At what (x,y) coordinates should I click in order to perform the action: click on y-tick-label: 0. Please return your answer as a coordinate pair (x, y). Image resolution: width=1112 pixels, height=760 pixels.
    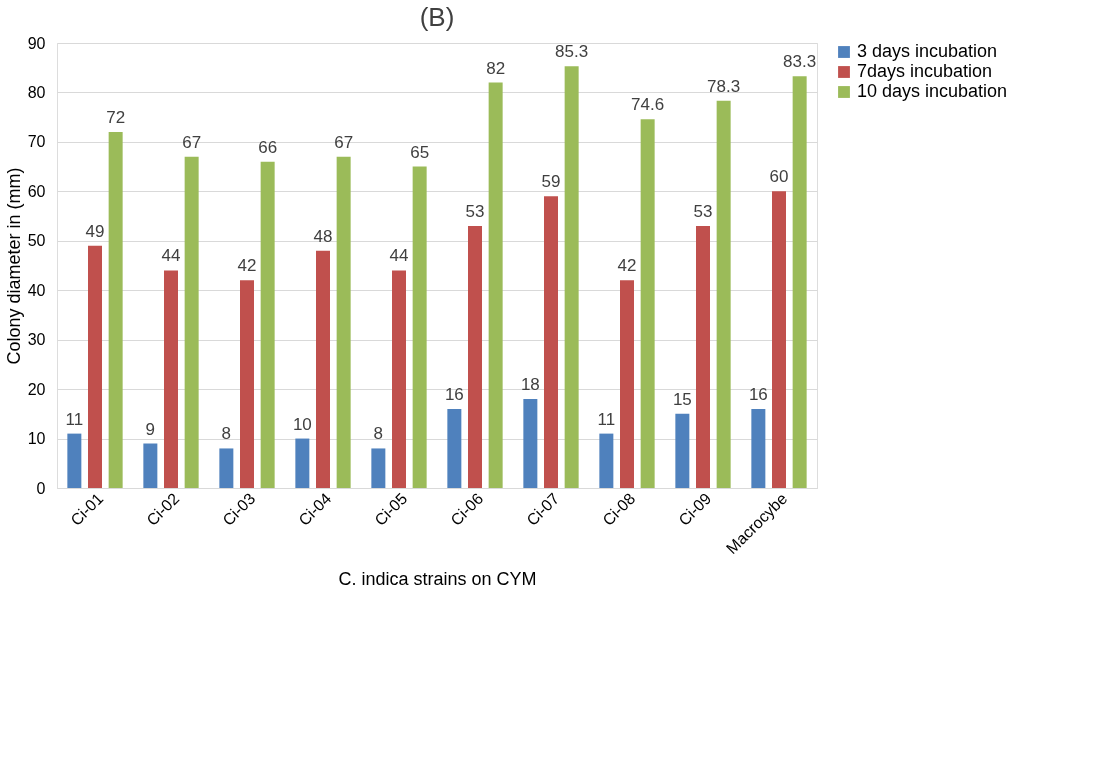
    Looking at the image, I should click on (41, 488).